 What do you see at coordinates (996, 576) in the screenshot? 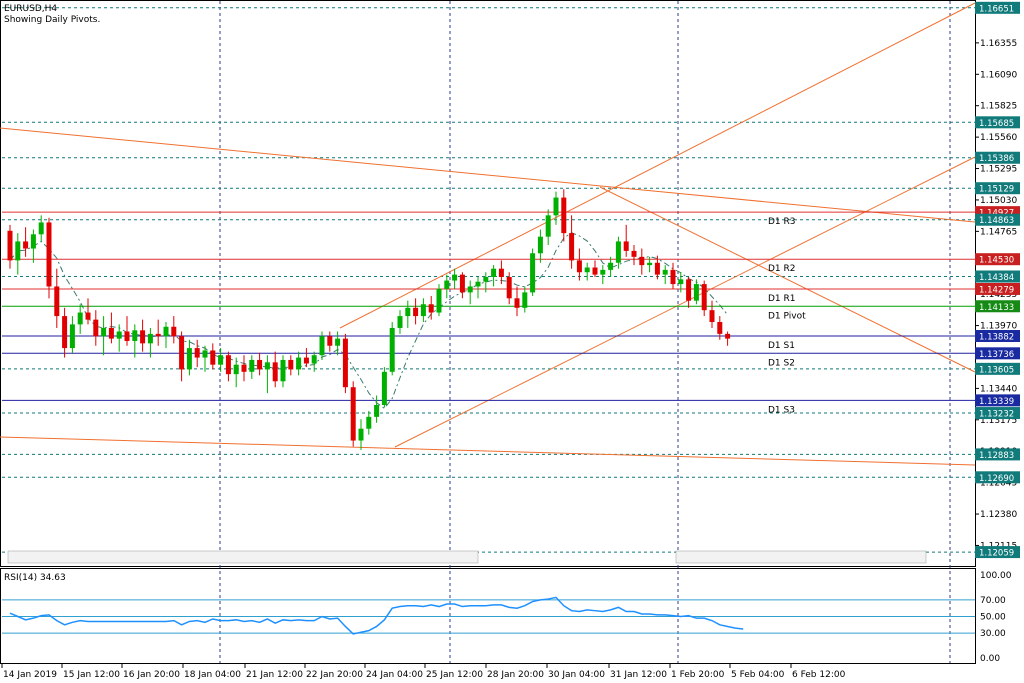
I see `rsi-tick-label: 100.00` at bounding box center [996, 576].